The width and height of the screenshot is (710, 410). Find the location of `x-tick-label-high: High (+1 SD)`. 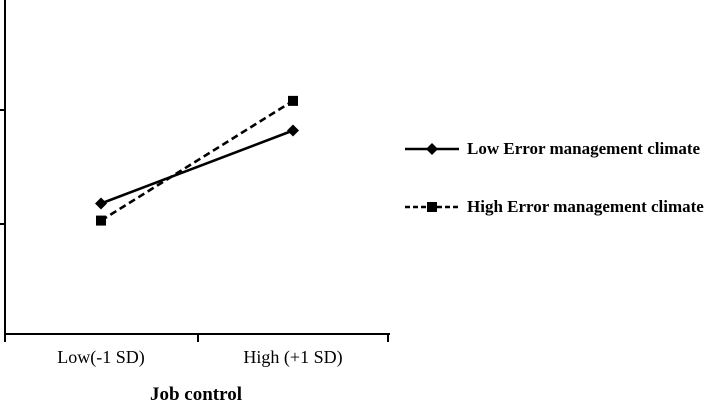

x-tick-label-high: High (+1 SD) is located at coordinates (293, 357).